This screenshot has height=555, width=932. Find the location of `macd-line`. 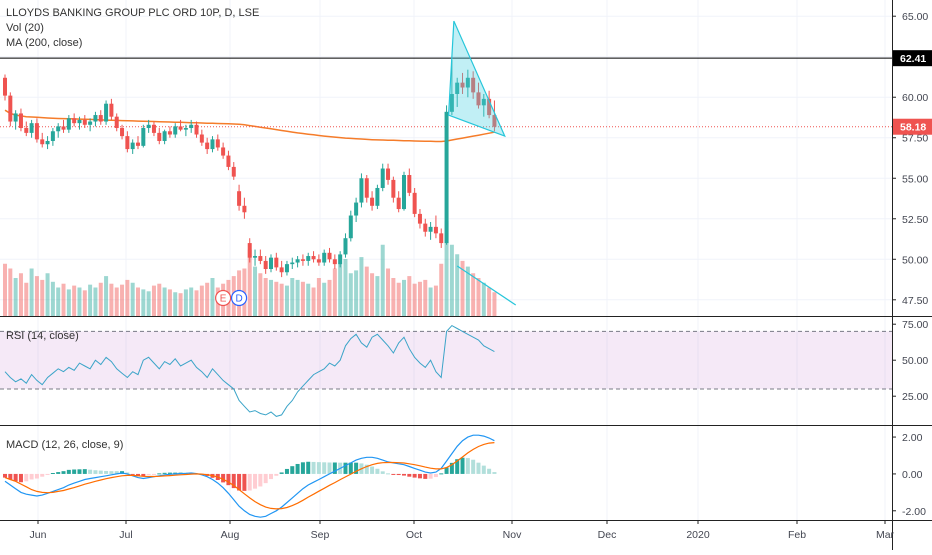

macd-line is located at coordinates (249, 476).